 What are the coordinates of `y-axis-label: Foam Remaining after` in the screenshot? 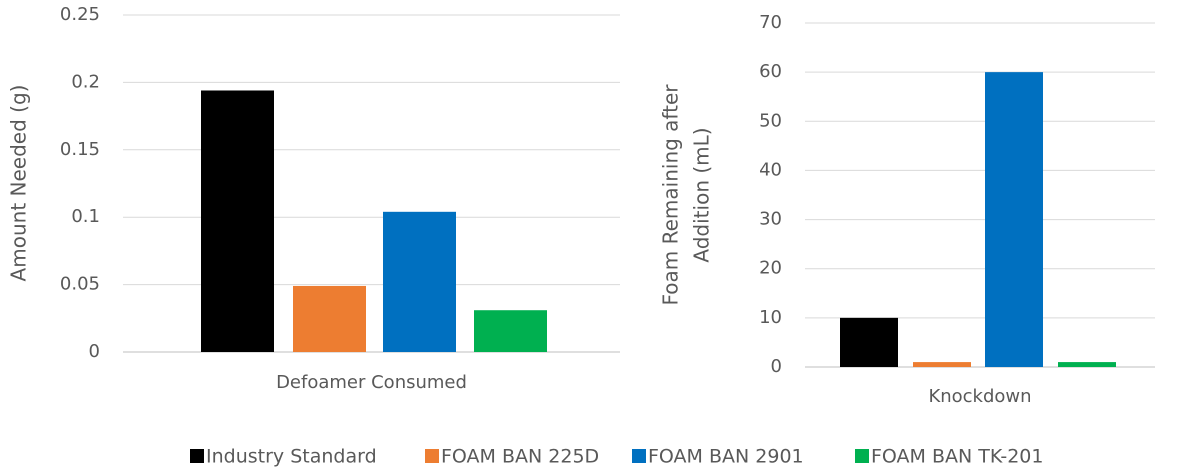 It's located at (671, 195).